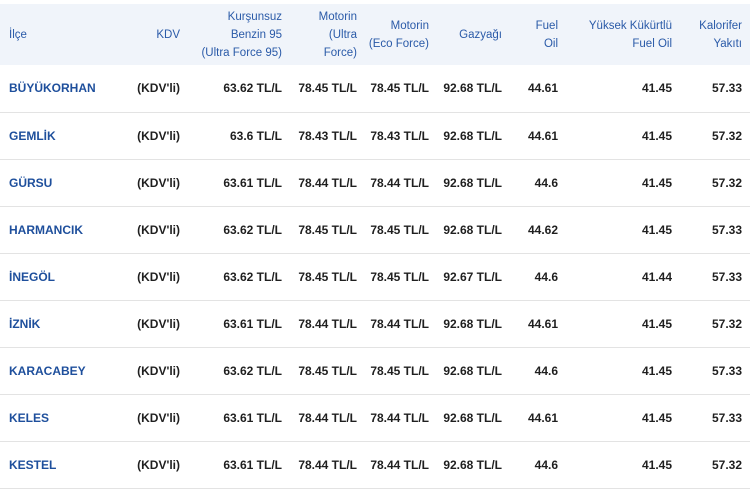 The height and width of the screenshot is (500, 750). What do you see at coordinates (550, 43) in the screenshot?
I see `header-fuel-oil-line: Oil` at bounding box center [550, 43].